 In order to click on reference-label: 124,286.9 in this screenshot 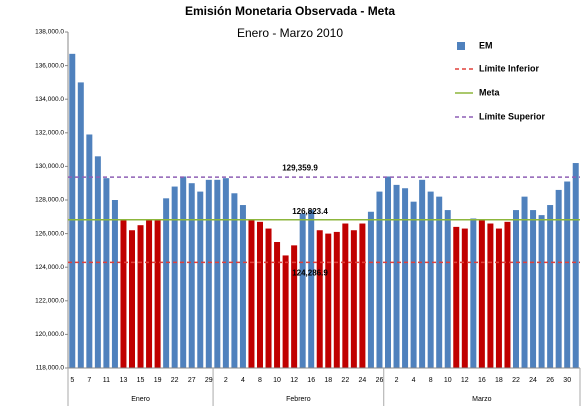, I will do `click(310, 272)`.